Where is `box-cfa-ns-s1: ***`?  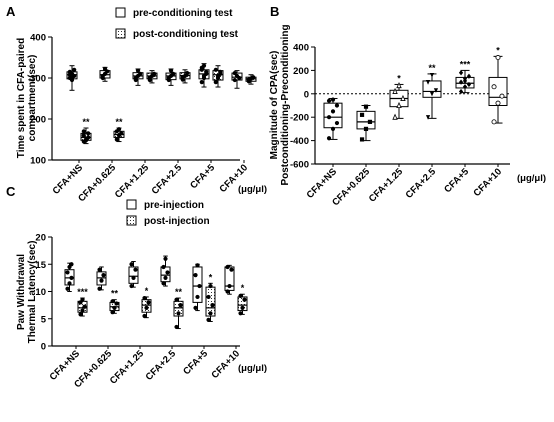 box-cfa-ns-s1: *** is located at coordinates (82, 302).